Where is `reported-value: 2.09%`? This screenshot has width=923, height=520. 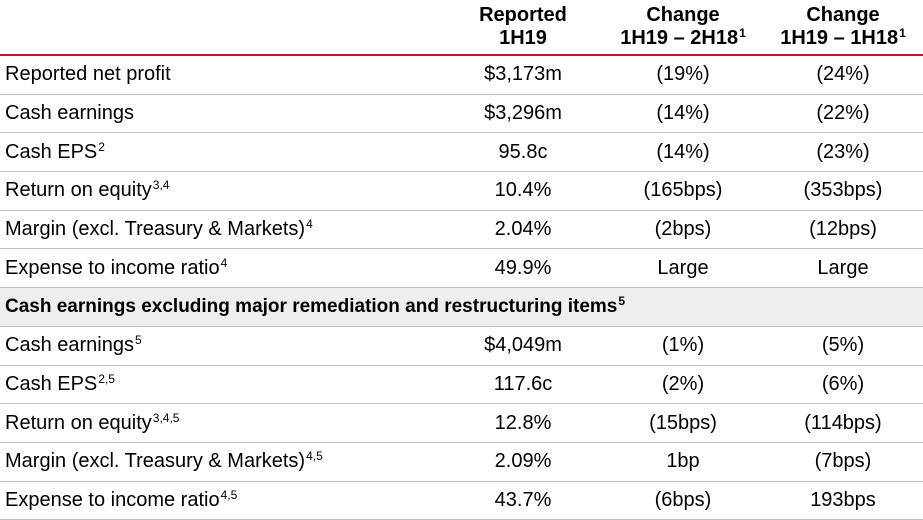 reported-value: 2.09% is located at coordinates (523, 462).